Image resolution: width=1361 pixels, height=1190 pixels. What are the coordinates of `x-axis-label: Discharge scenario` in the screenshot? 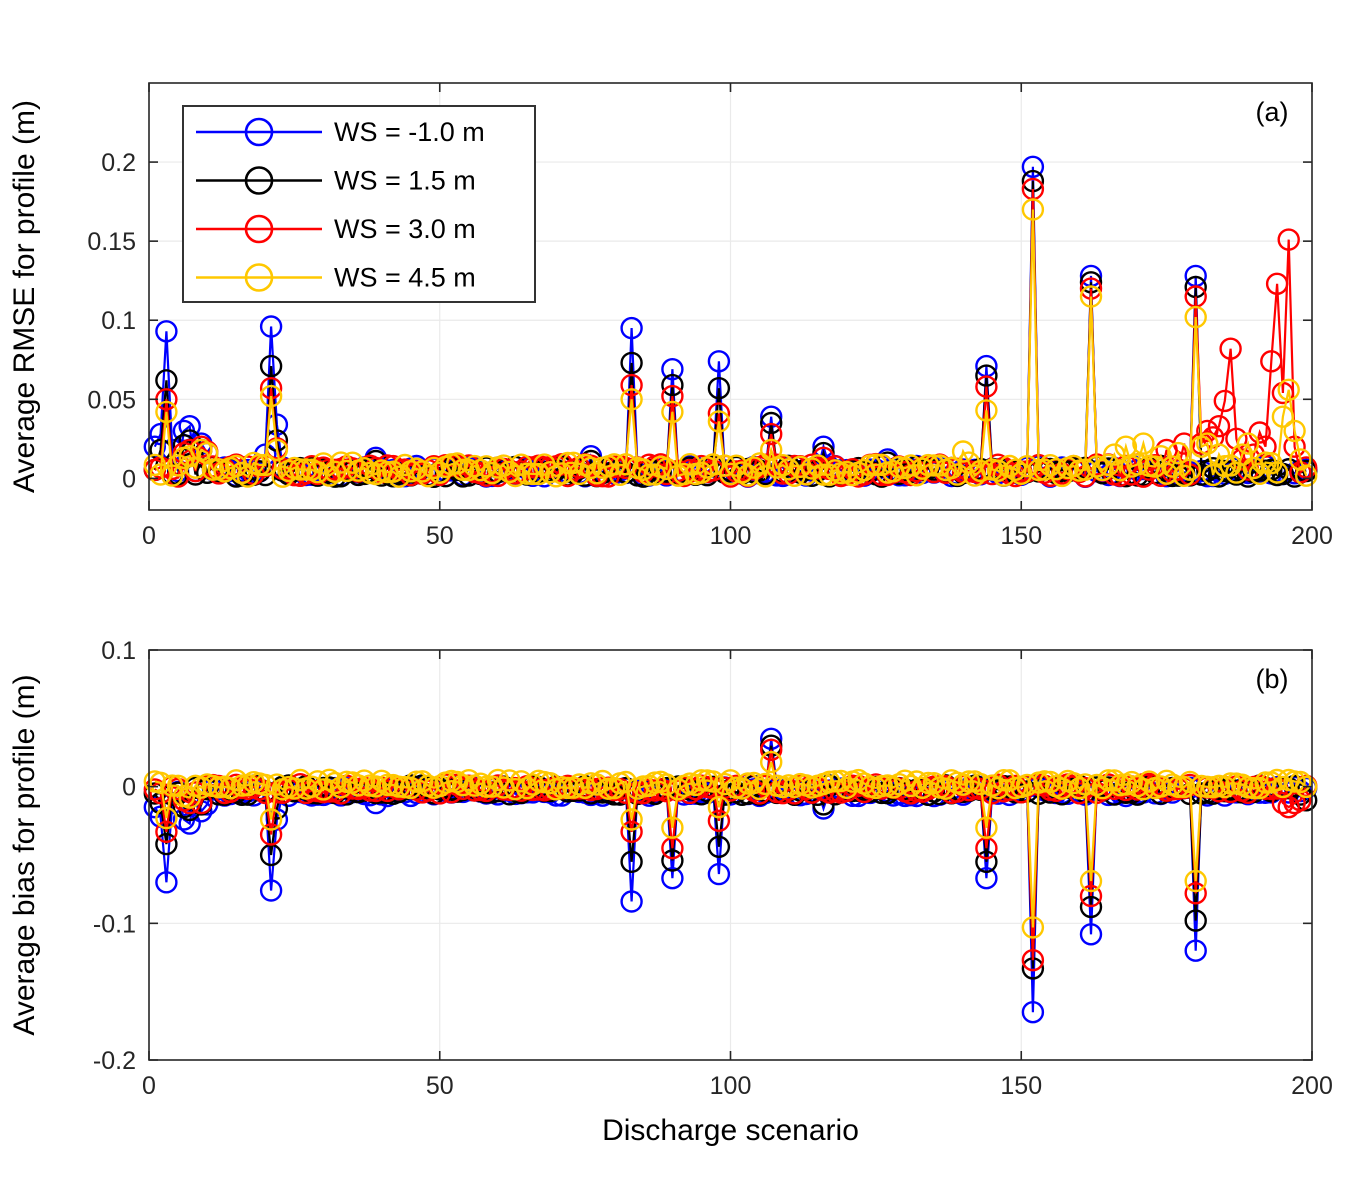 It's located at (730, 1130).